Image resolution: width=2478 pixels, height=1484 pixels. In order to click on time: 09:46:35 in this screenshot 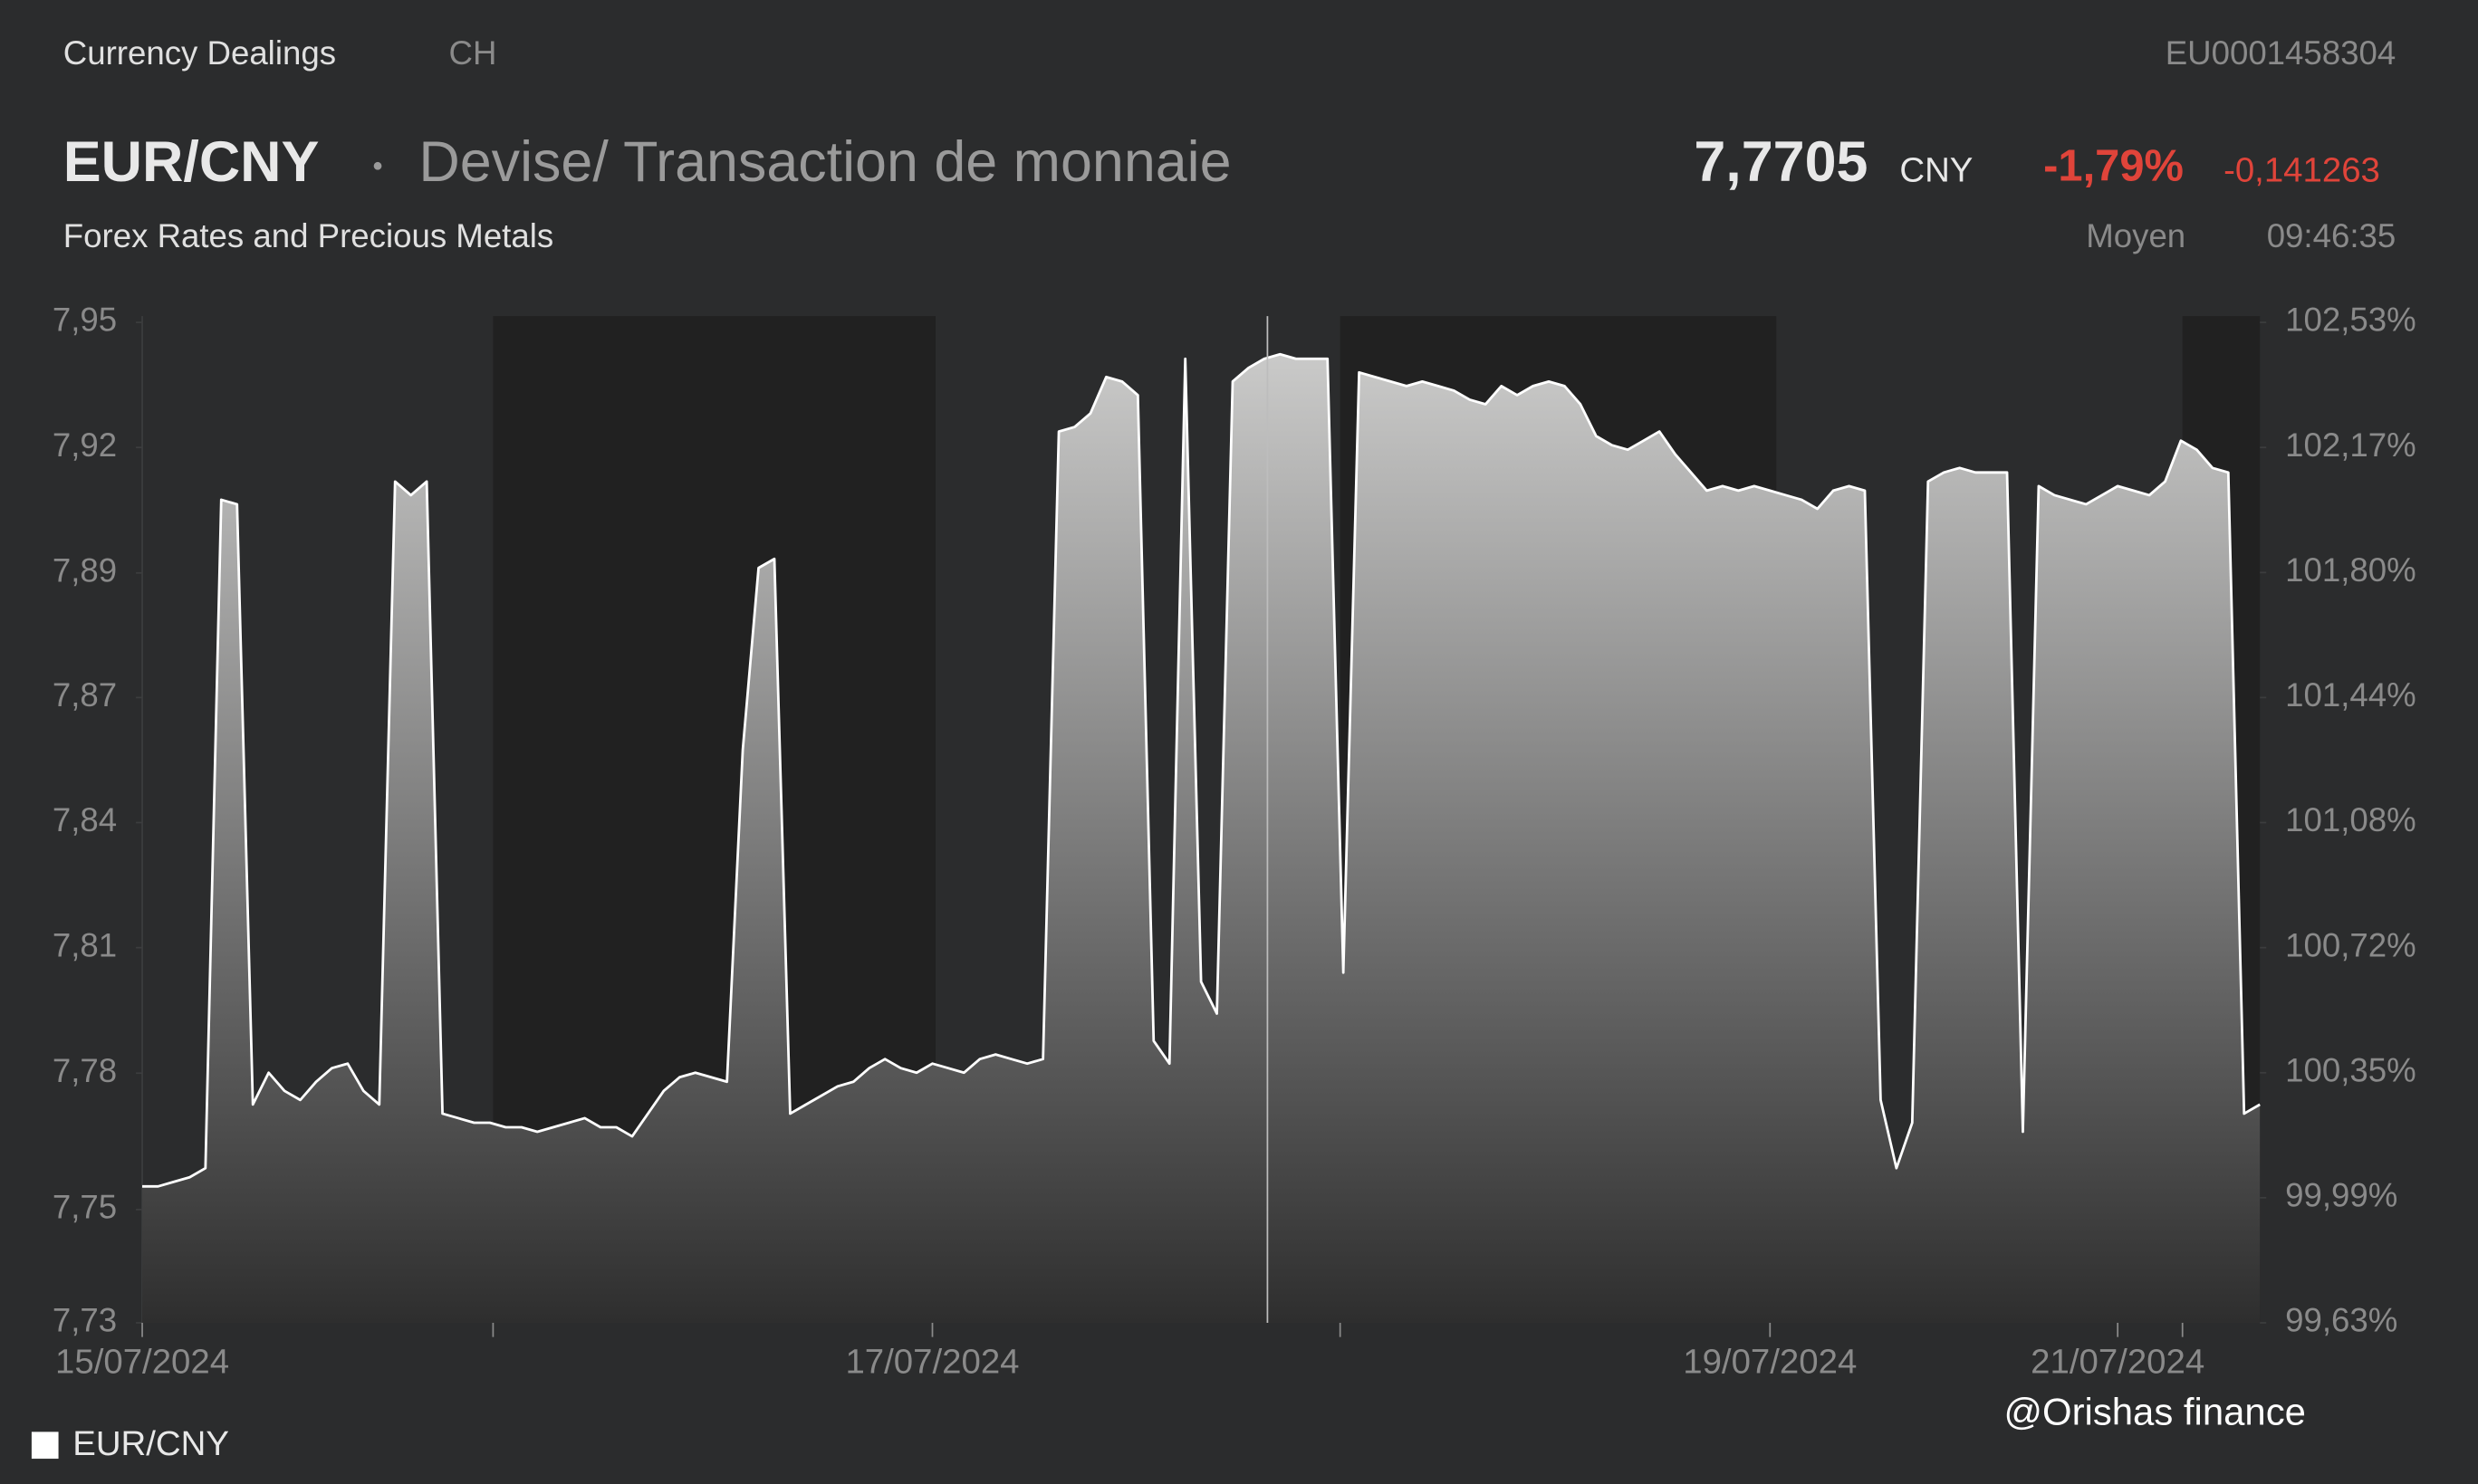, I will do `click(2331, 235)`.